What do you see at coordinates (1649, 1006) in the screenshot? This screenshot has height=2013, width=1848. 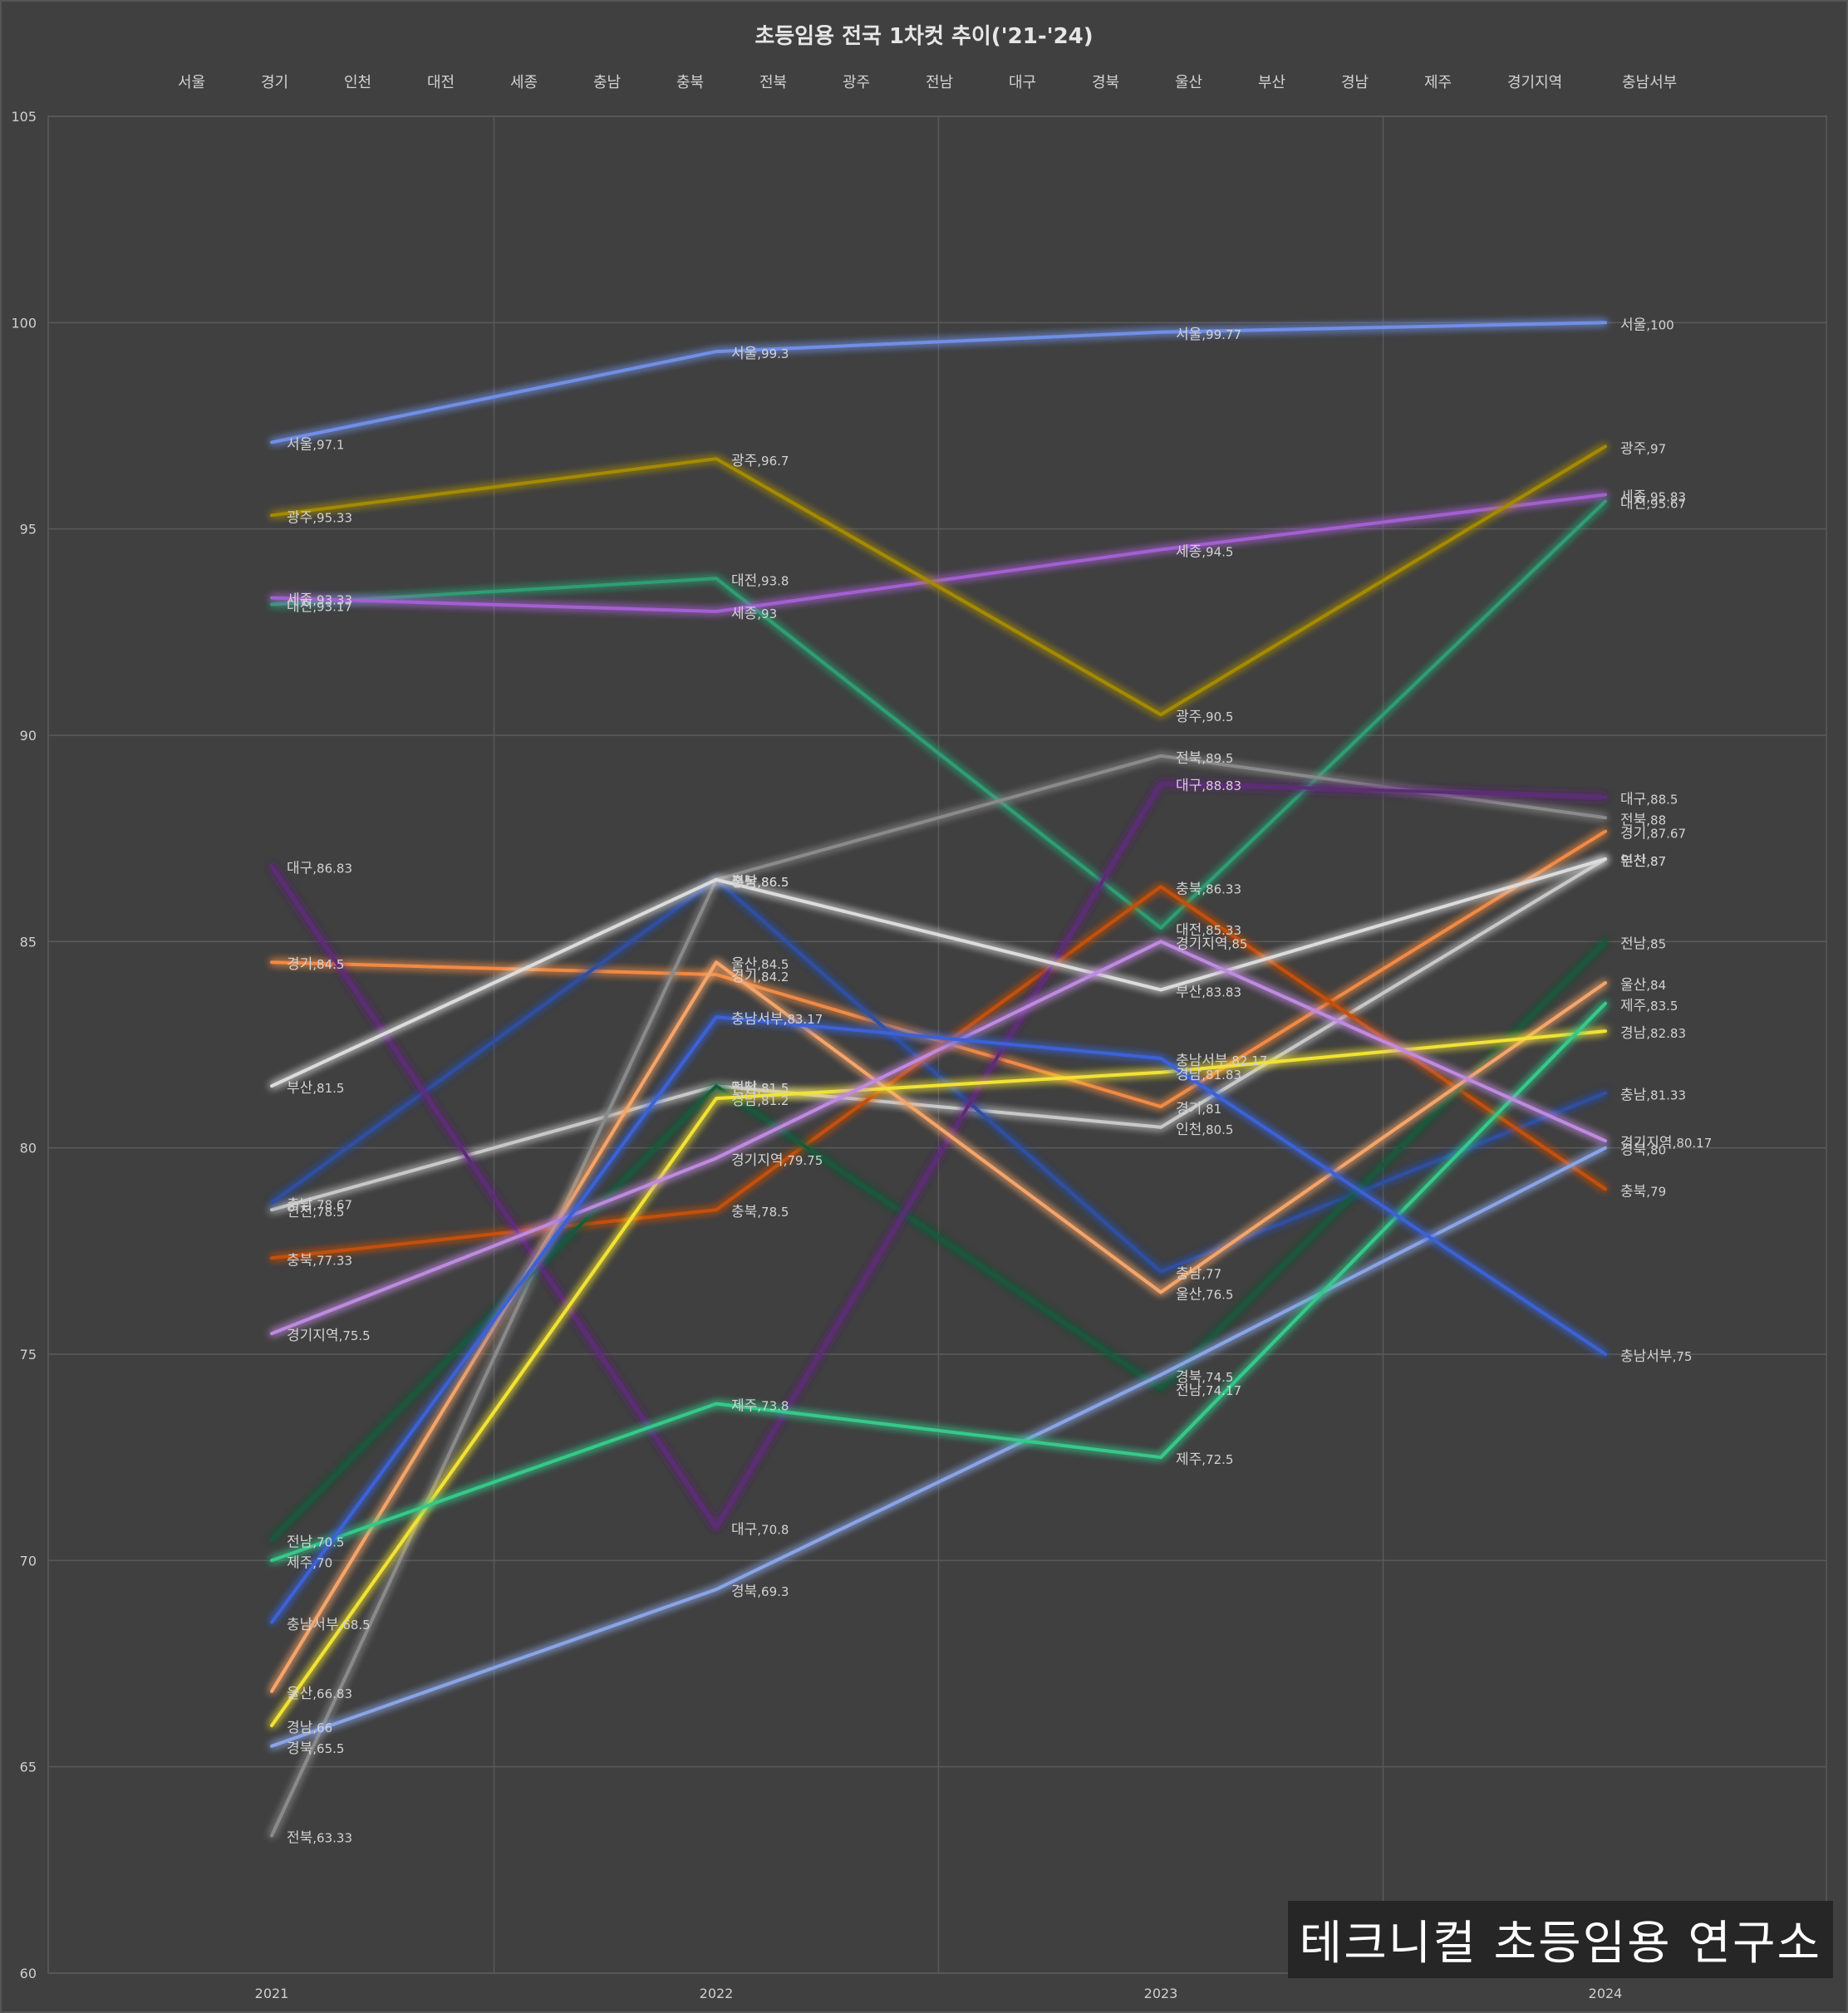 I see `data-label: 제주,83.5` at bounding box center [1649, 1006].